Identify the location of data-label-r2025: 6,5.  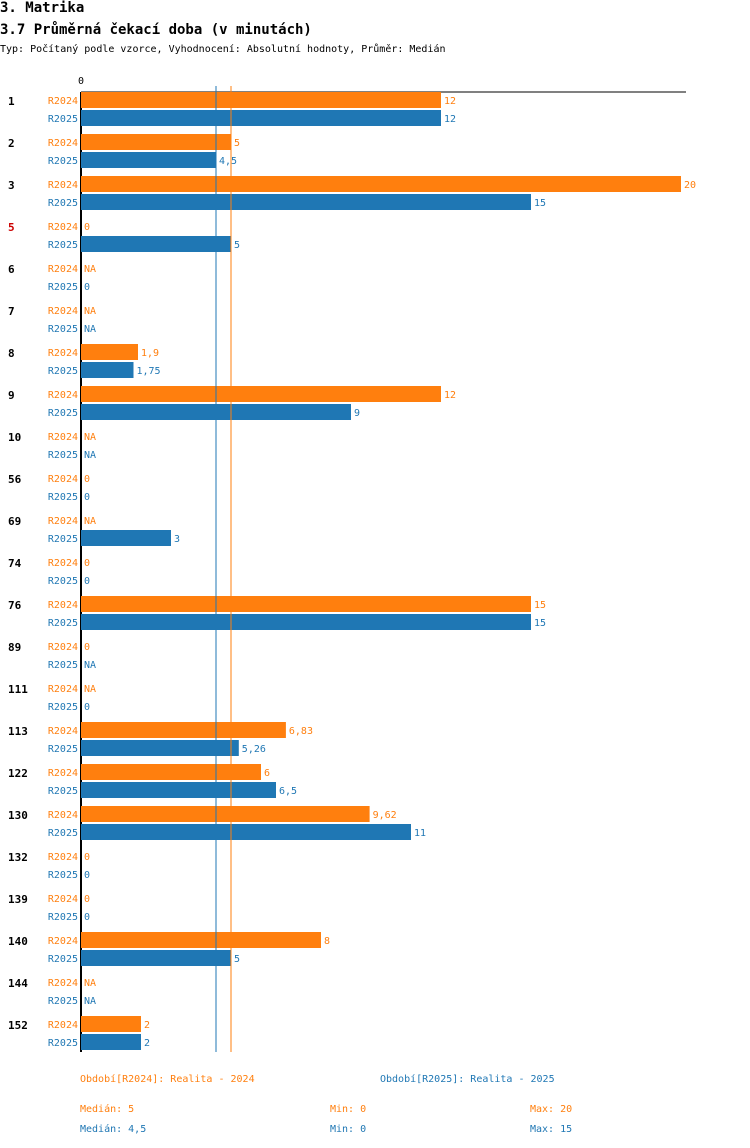
(288, 791).